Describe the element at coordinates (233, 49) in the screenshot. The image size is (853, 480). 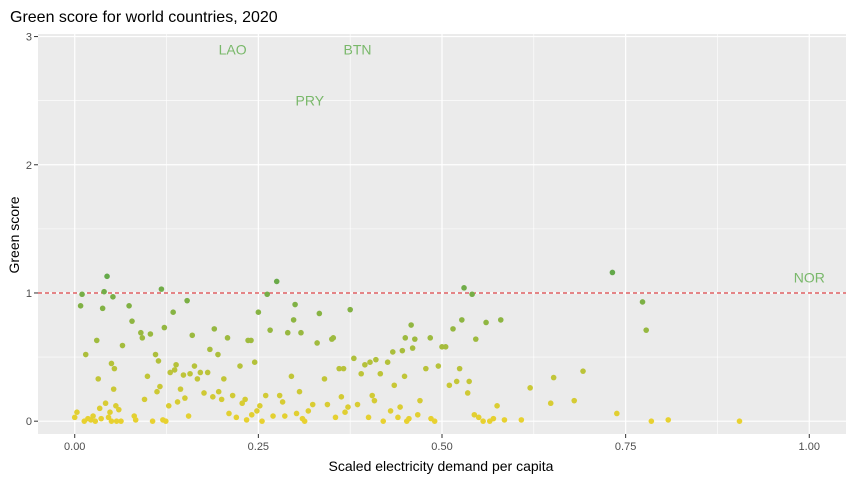
I see `country-label: LAO` at that location.